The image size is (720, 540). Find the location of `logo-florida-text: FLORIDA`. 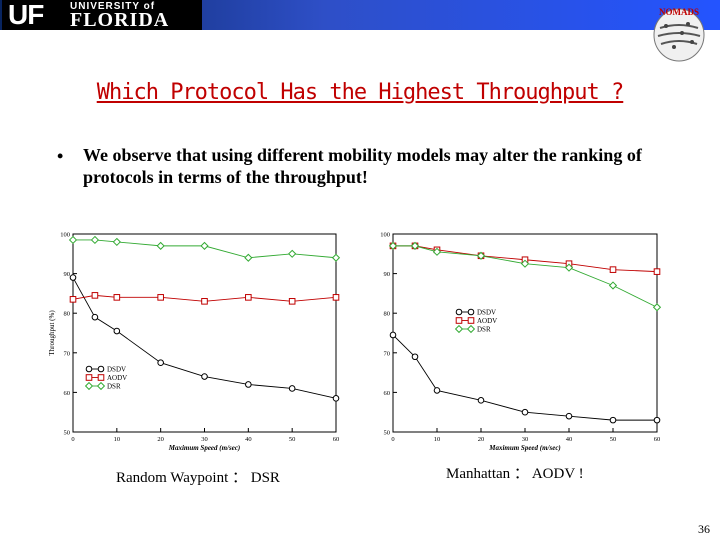

logo-florida-text: FLORIDA is located at coordinates (120, 20).